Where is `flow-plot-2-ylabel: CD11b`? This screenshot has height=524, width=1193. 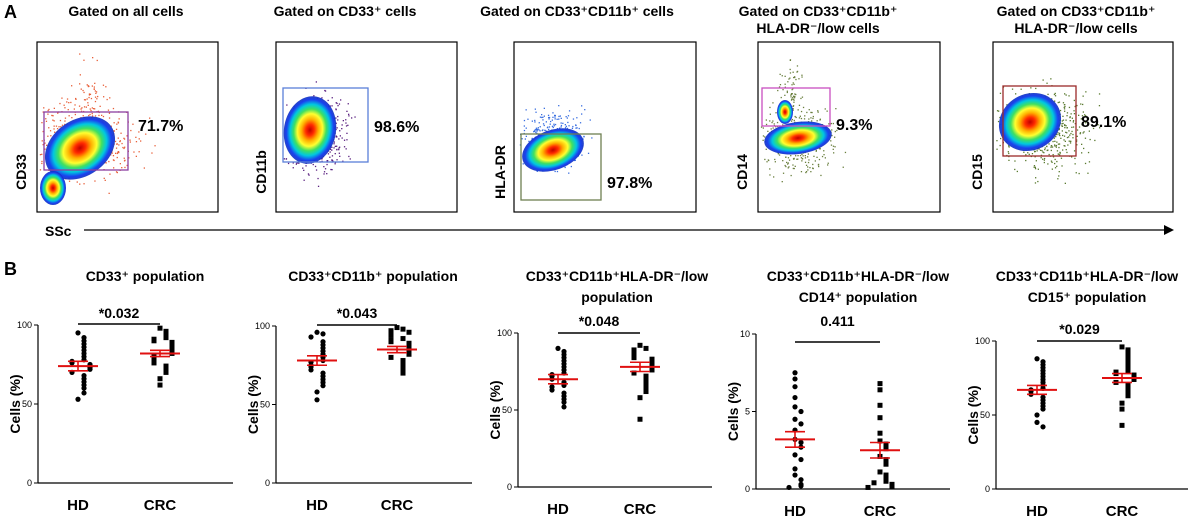 flow-plot-2-ylabel: CD11b is located at coordinates (261, 172).